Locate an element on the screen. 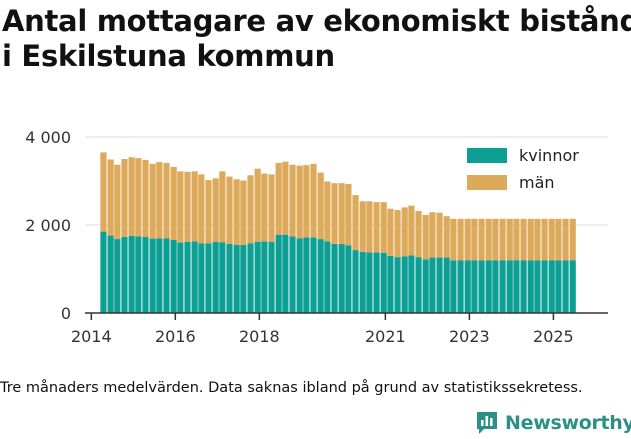  bar-kvinnor: kvinnor: 1270 is located at coordinates (418, 285).